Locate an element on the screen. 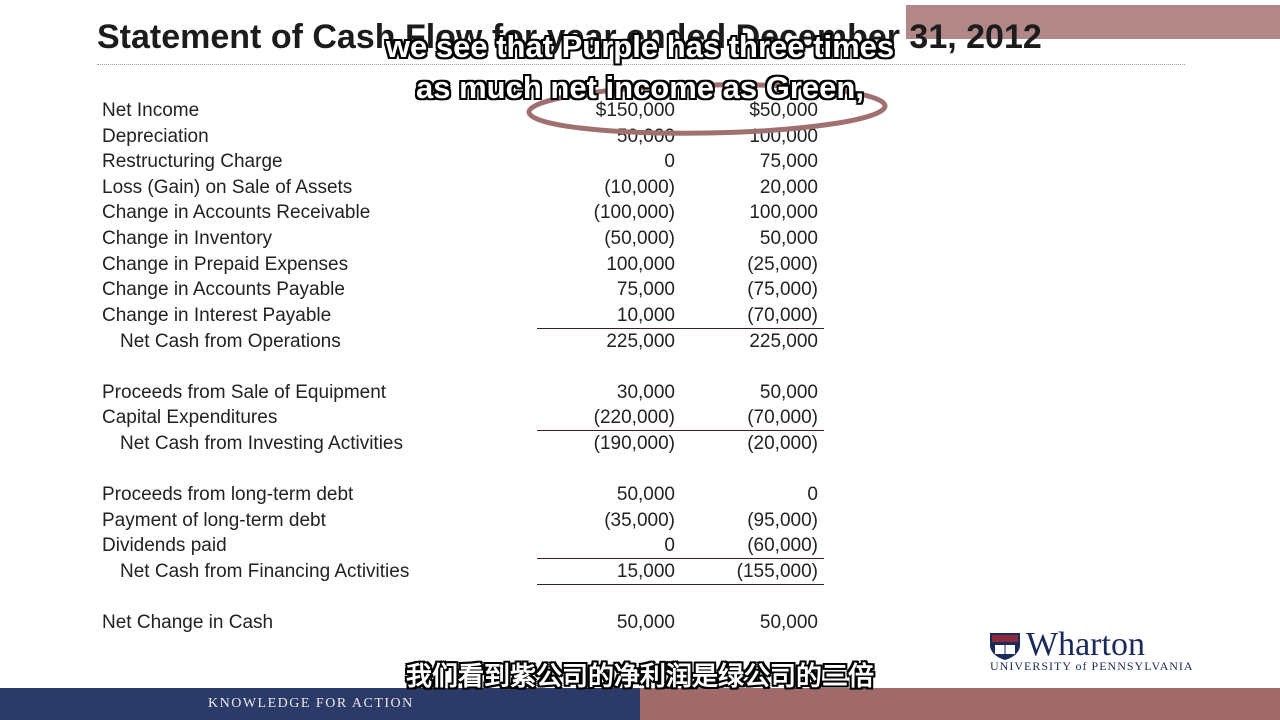  logo-subtitle: UNIVERSITY of PENNSYLVANIA is located at coordinates (1092, 666).